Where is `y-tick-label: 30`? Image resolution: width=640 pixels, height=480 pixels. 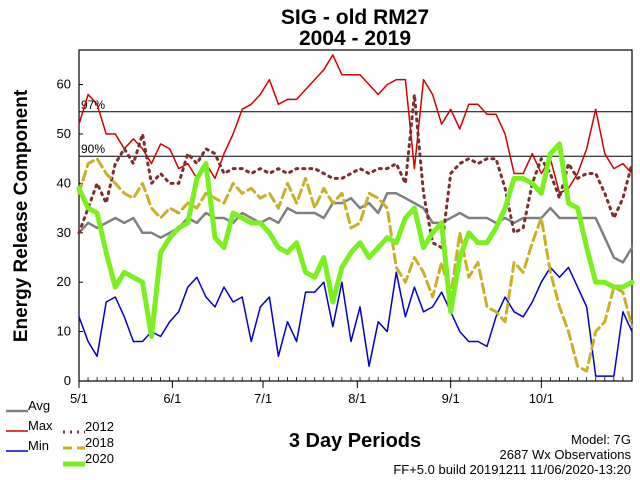
y-tick-label: 30 is located at coordinates (64, 232).